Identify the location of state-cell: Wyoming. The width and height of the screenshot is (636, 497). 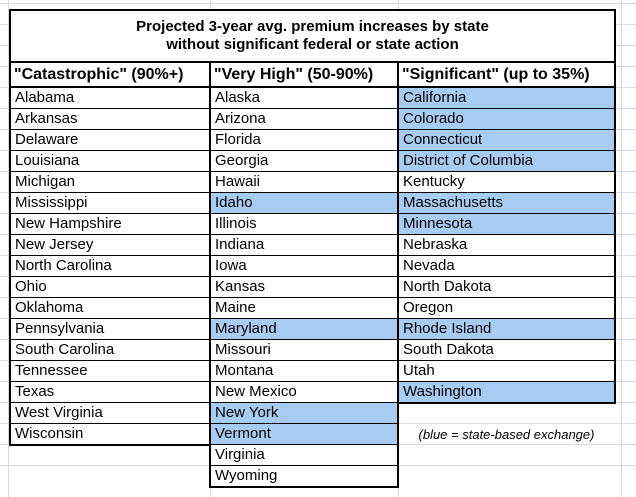
(304, 476).